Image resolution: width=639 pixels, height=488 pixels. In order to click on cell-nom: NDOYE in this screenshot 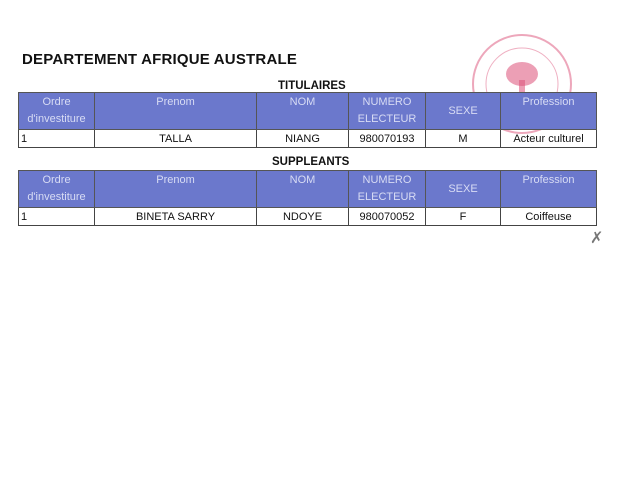, I will do `click(302, 216)`.